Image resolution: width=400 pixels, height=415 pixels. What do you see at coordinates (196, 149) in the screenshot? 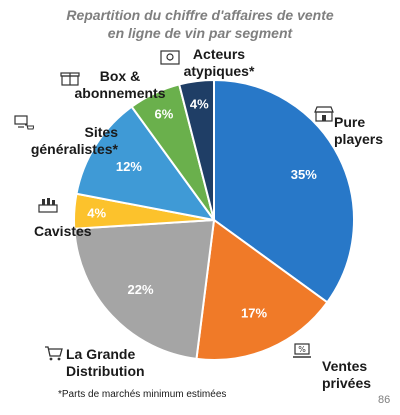
I see `pie-slice-acteurs-atypiques` at bounding box center [196, 149].